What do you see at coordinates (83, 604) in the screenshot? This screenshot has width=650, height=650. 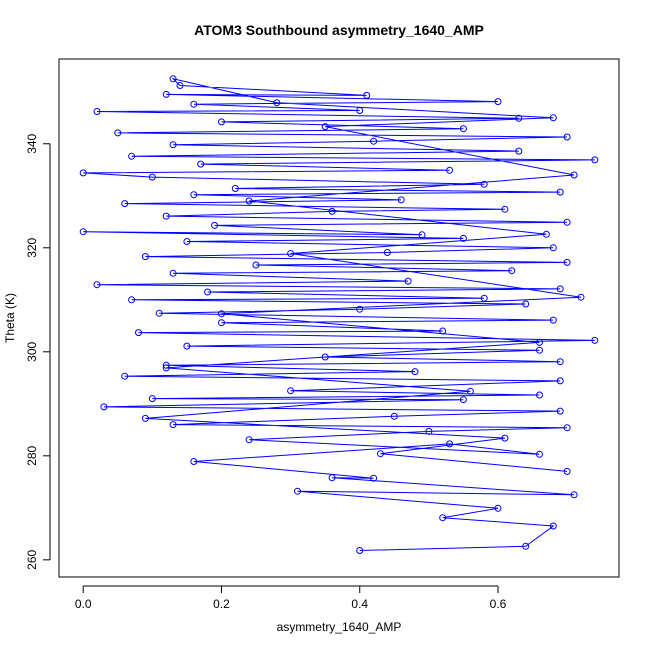 I see `x-tick-label: 0.0` at bounding box center [83, 604].